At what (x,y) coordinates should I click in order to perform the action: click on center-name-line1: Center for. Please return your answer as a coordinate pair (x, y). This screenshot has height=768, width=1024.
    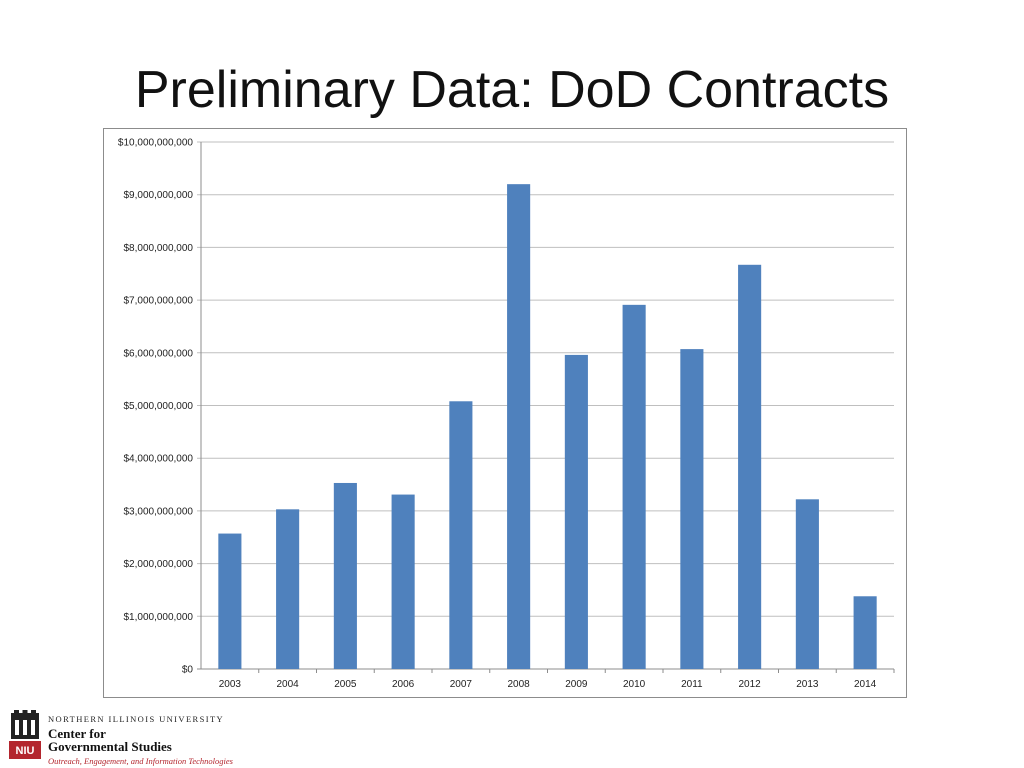
    Looking at the image, I should click on (77, 733).